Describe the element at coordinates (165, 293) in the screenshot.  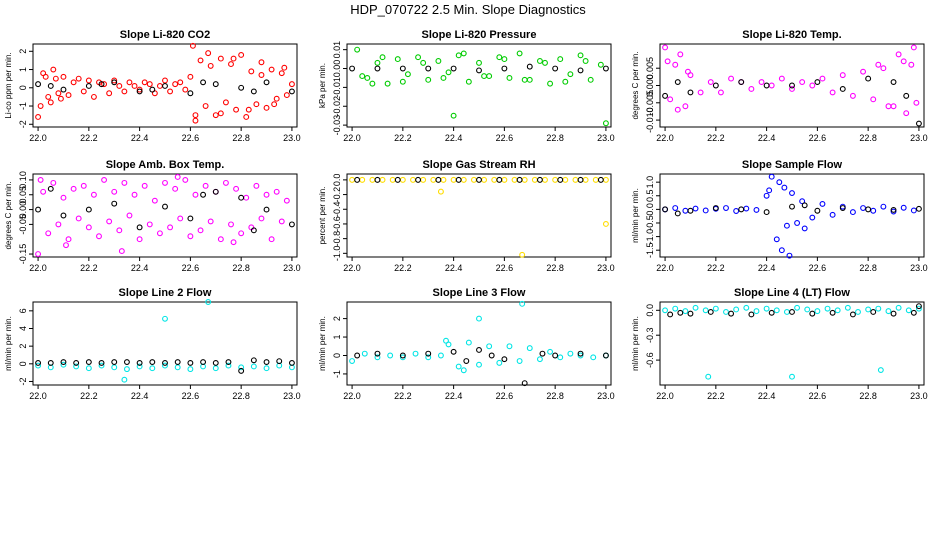
I see `panel-title: Slope Line 2 Flow` at that location.